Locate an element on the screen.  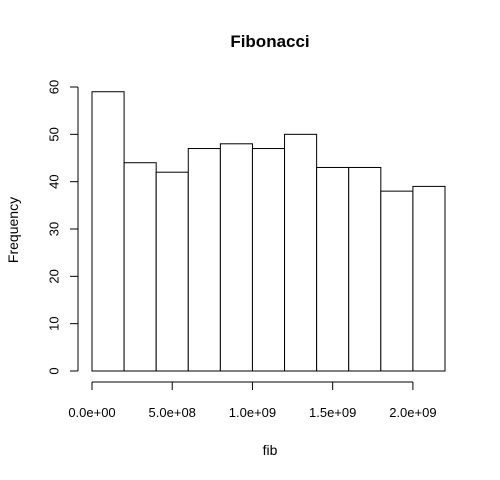
x-tick-label: 1.0e+09 is located at coordinates (252, 412).